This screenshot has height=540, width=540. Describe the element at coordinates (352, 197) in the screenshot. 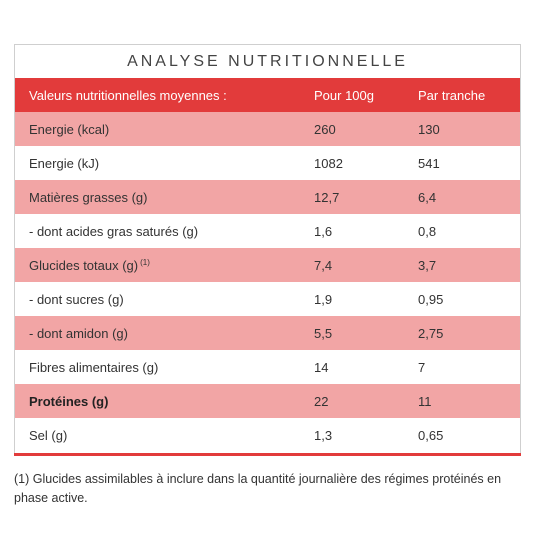

I see `value-per-100g: 12,7` at that location.